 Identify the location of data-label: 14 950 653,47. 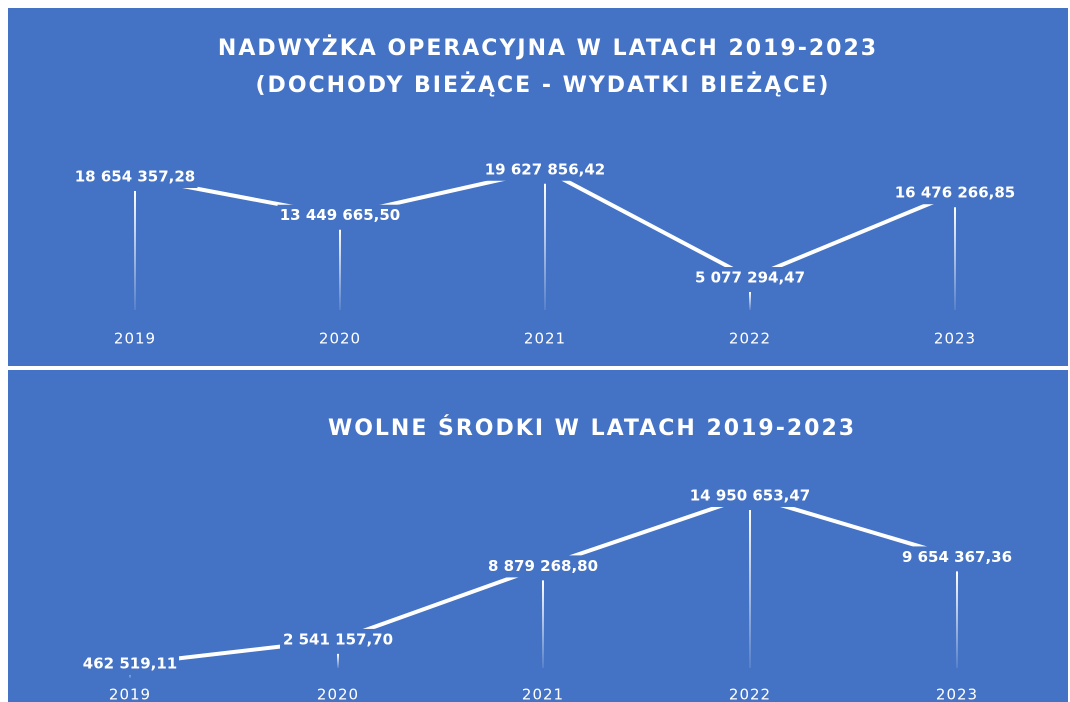
(750, 495).